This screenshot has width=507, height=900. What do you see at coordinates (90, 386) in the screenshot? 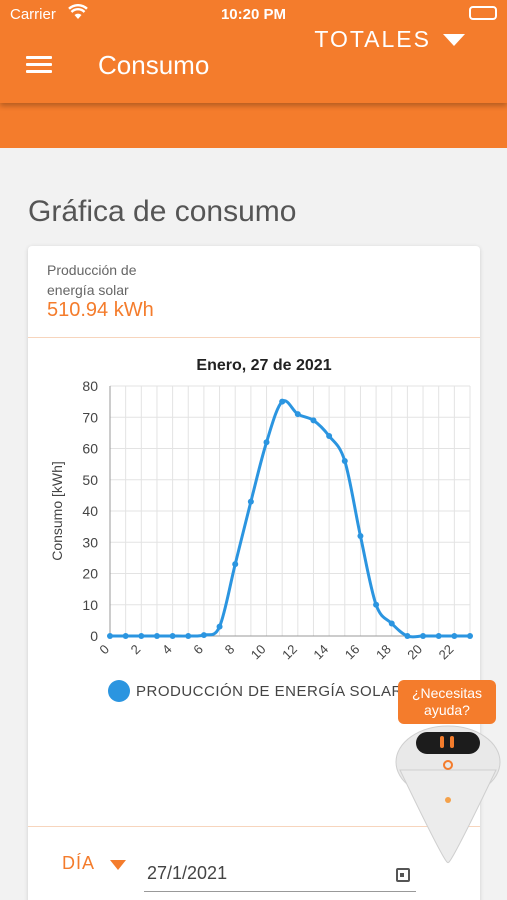
I see `y-tick-label: 80` at bounding box center [90, 386].